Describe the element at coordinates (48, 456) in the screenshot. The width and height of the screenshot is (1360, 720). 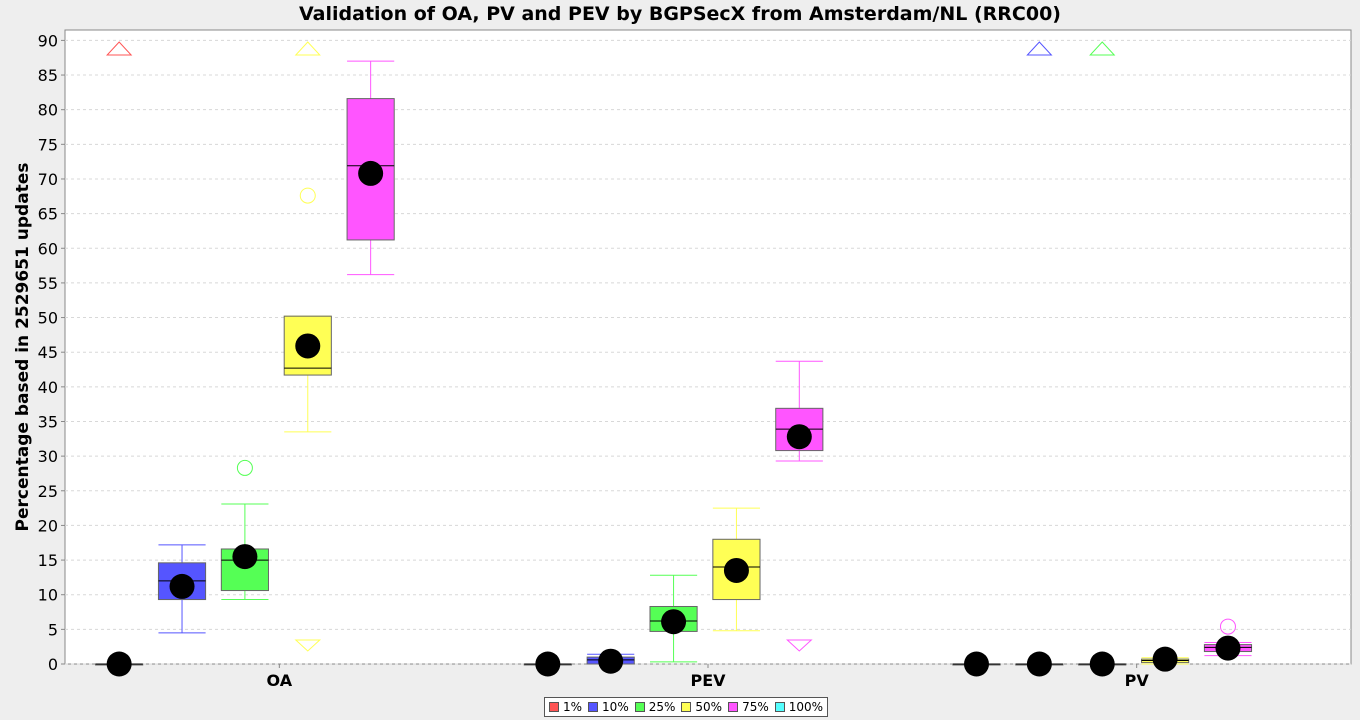
I see `y-tick-label: 30` at that location.